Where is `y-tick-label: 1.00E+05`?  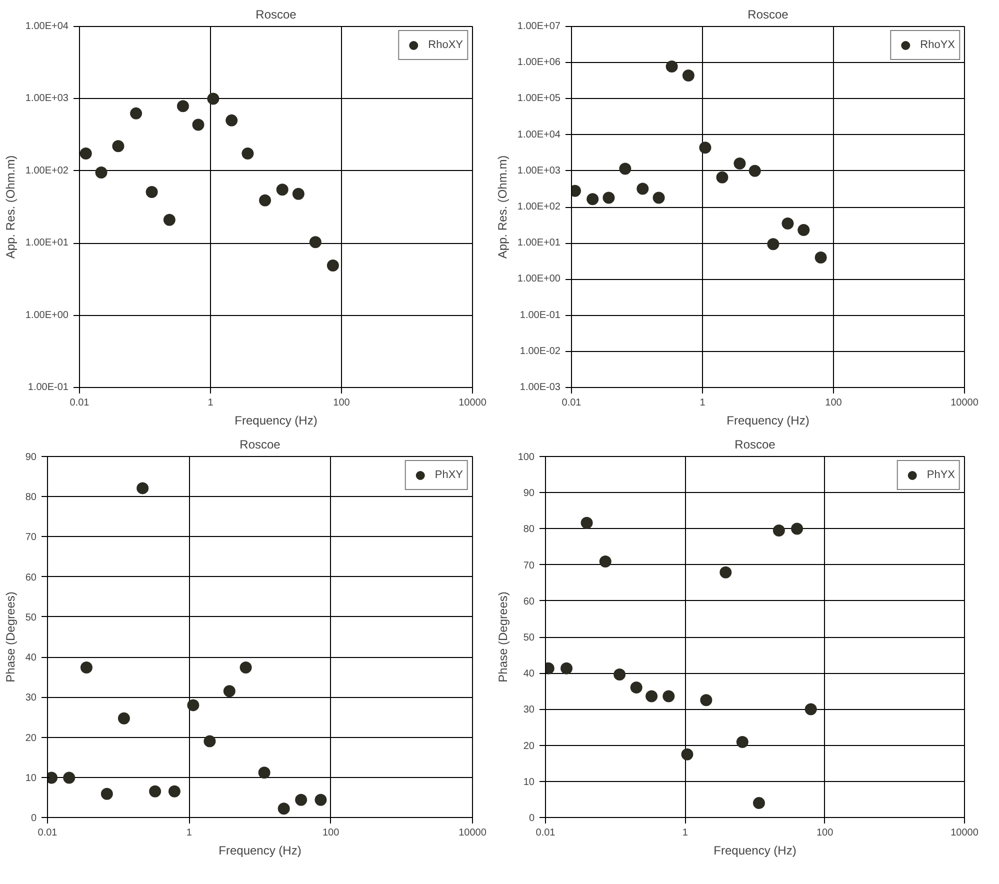
y-tick-label: 1.00E+05 is located at coordinates (539, 98).